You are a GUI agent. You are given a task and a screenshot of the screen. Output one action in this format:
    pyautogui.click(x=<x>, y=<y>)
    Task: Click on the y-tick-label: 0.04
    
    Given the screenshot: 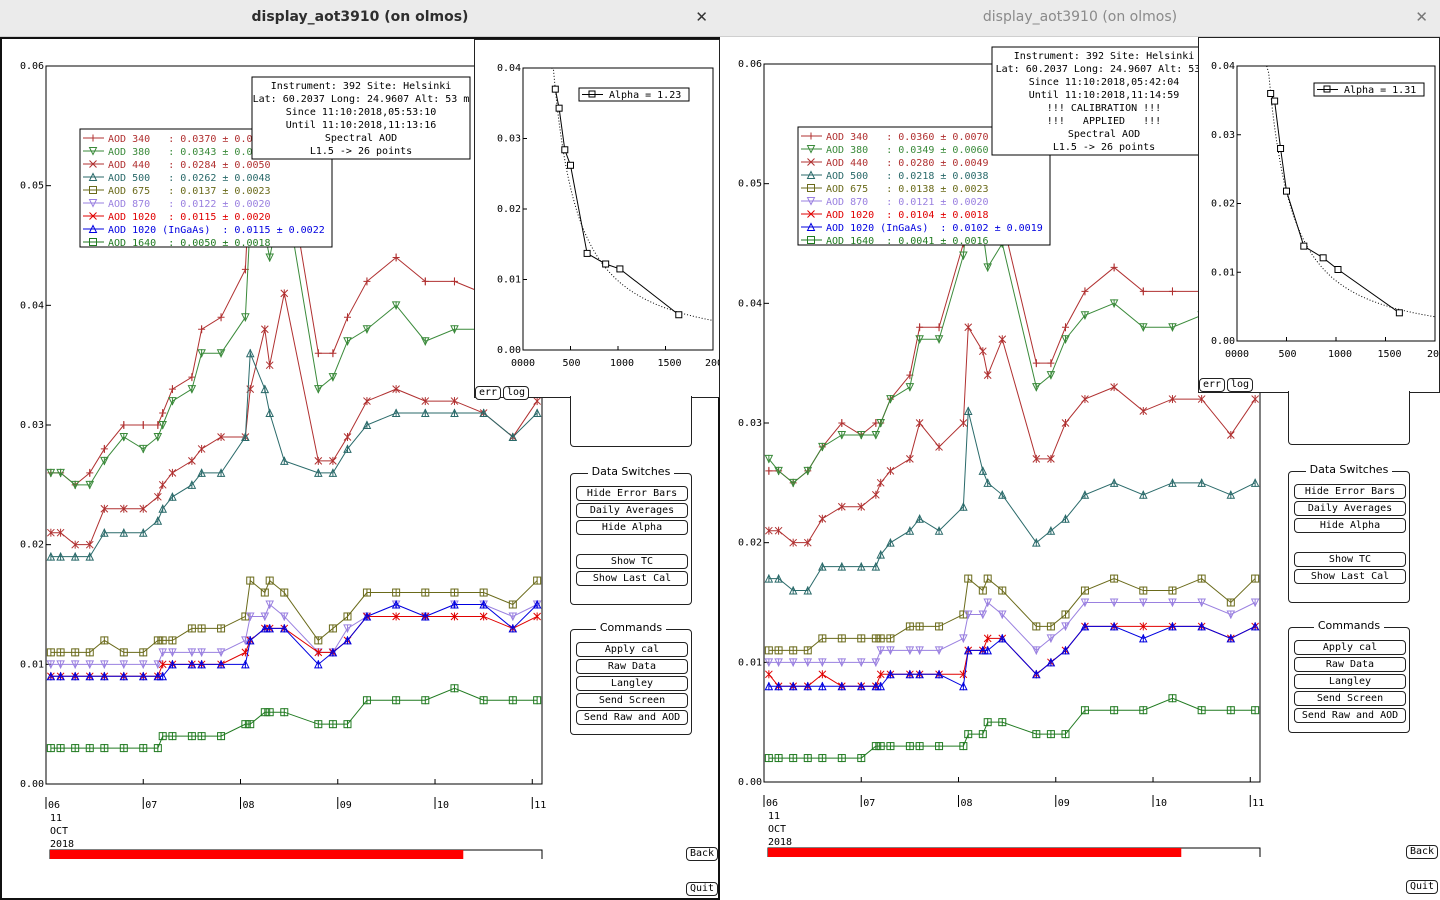 What is the action you would take?
    pyautogui.click(x=32, y=305)
    